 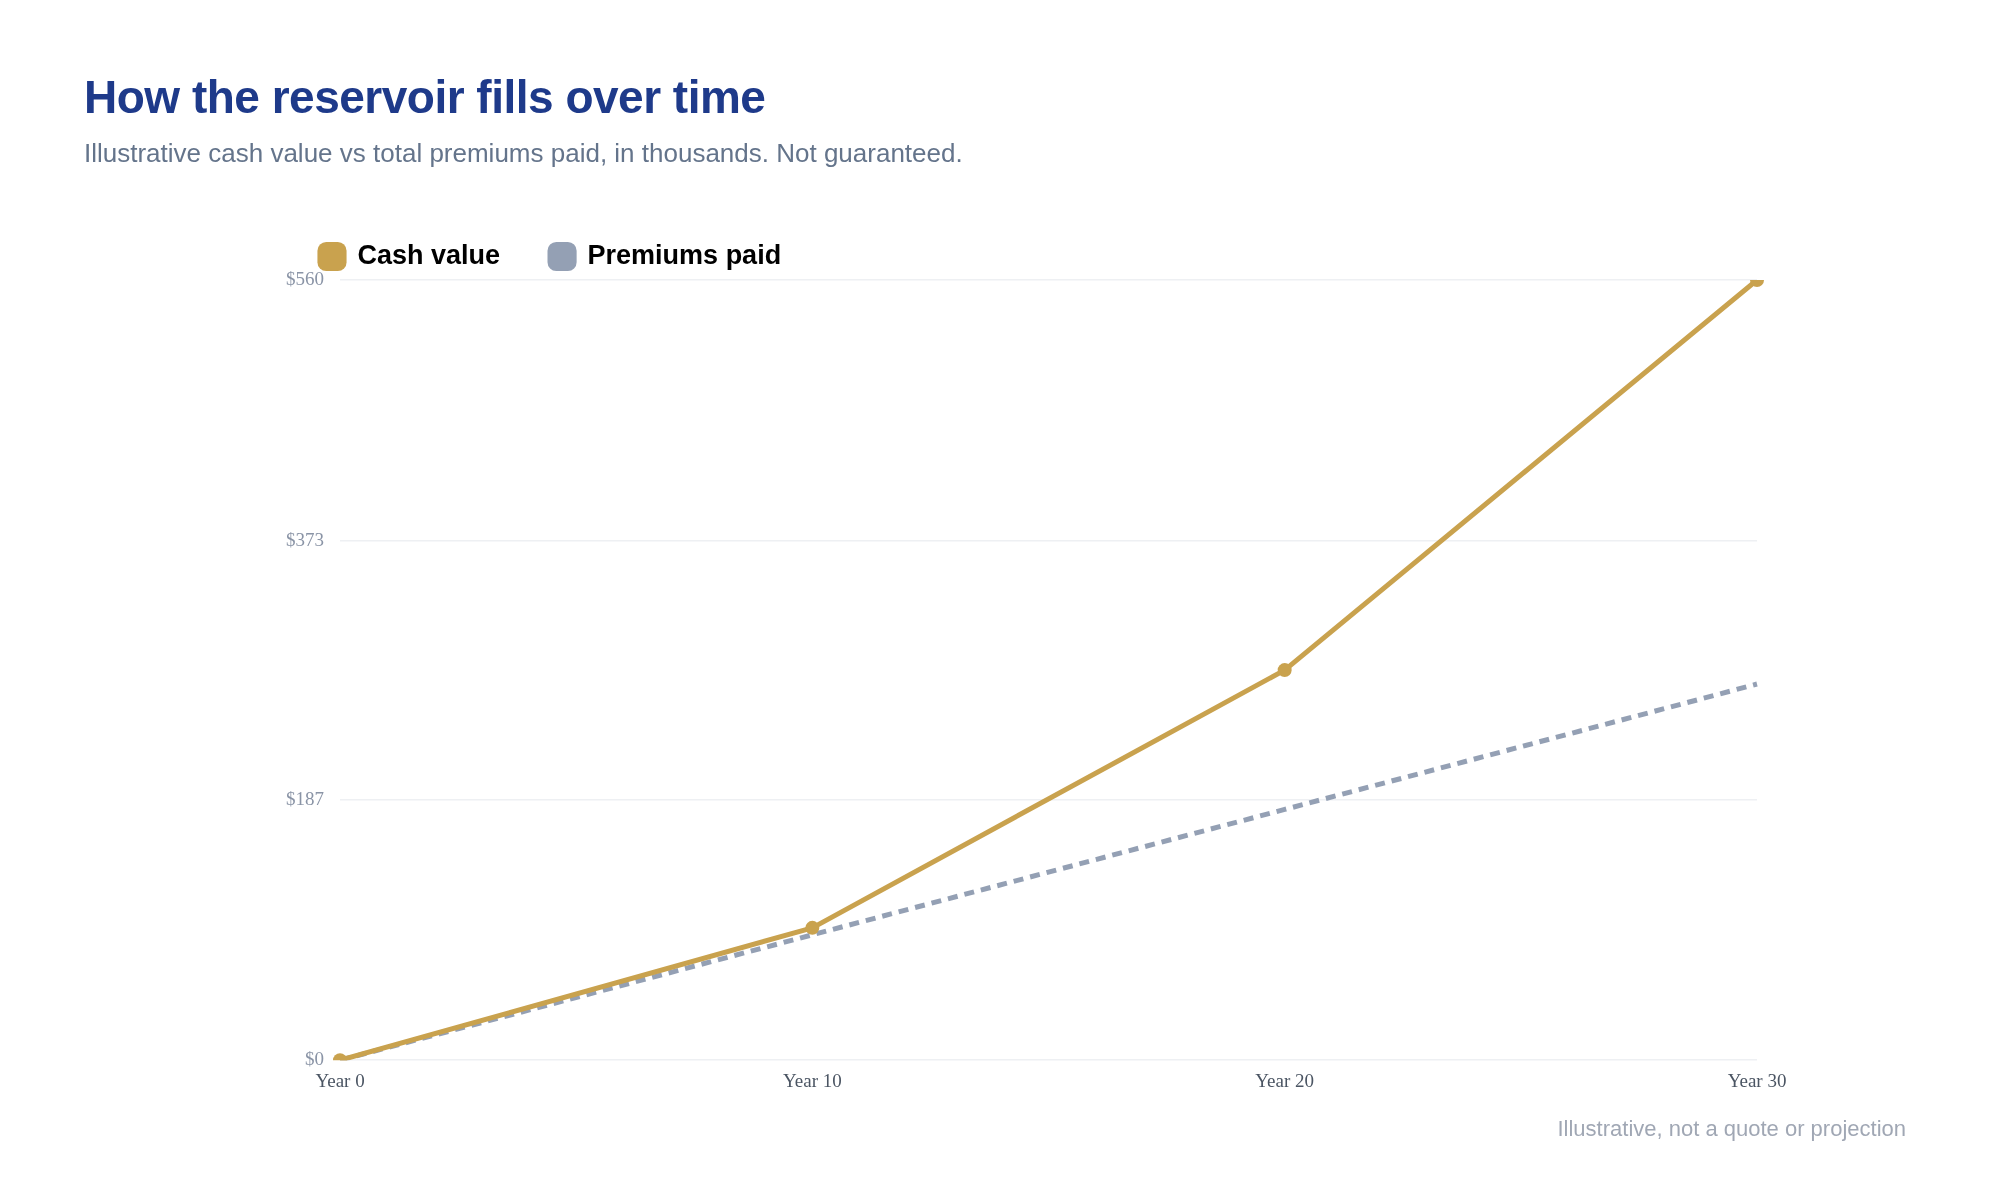 What do you see at coordinates (1285, 1080) in the screenshot?
I see `x-tick-label: Year 20` at bounding box center [1285, 1080].